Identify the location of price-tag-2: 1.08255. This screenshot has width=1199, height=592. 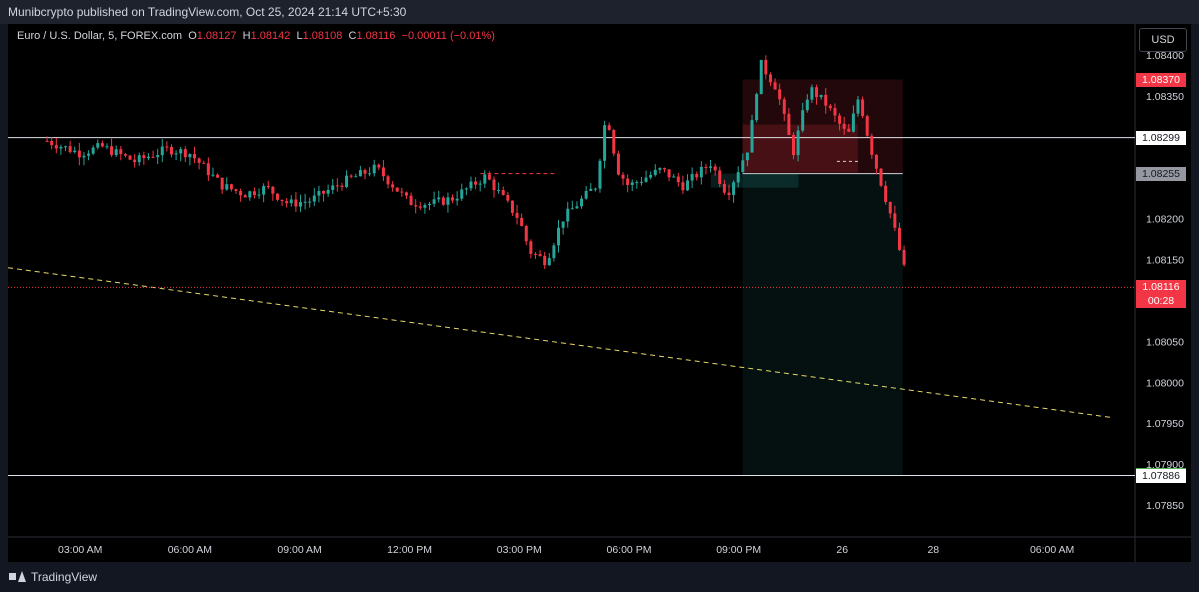
(1161, 173).